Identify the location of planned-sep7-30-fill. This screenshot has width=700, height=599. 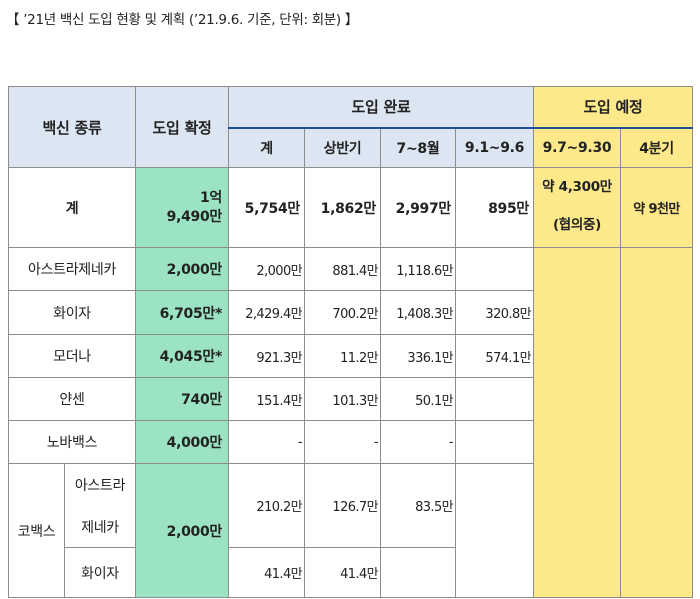
(577, 422).